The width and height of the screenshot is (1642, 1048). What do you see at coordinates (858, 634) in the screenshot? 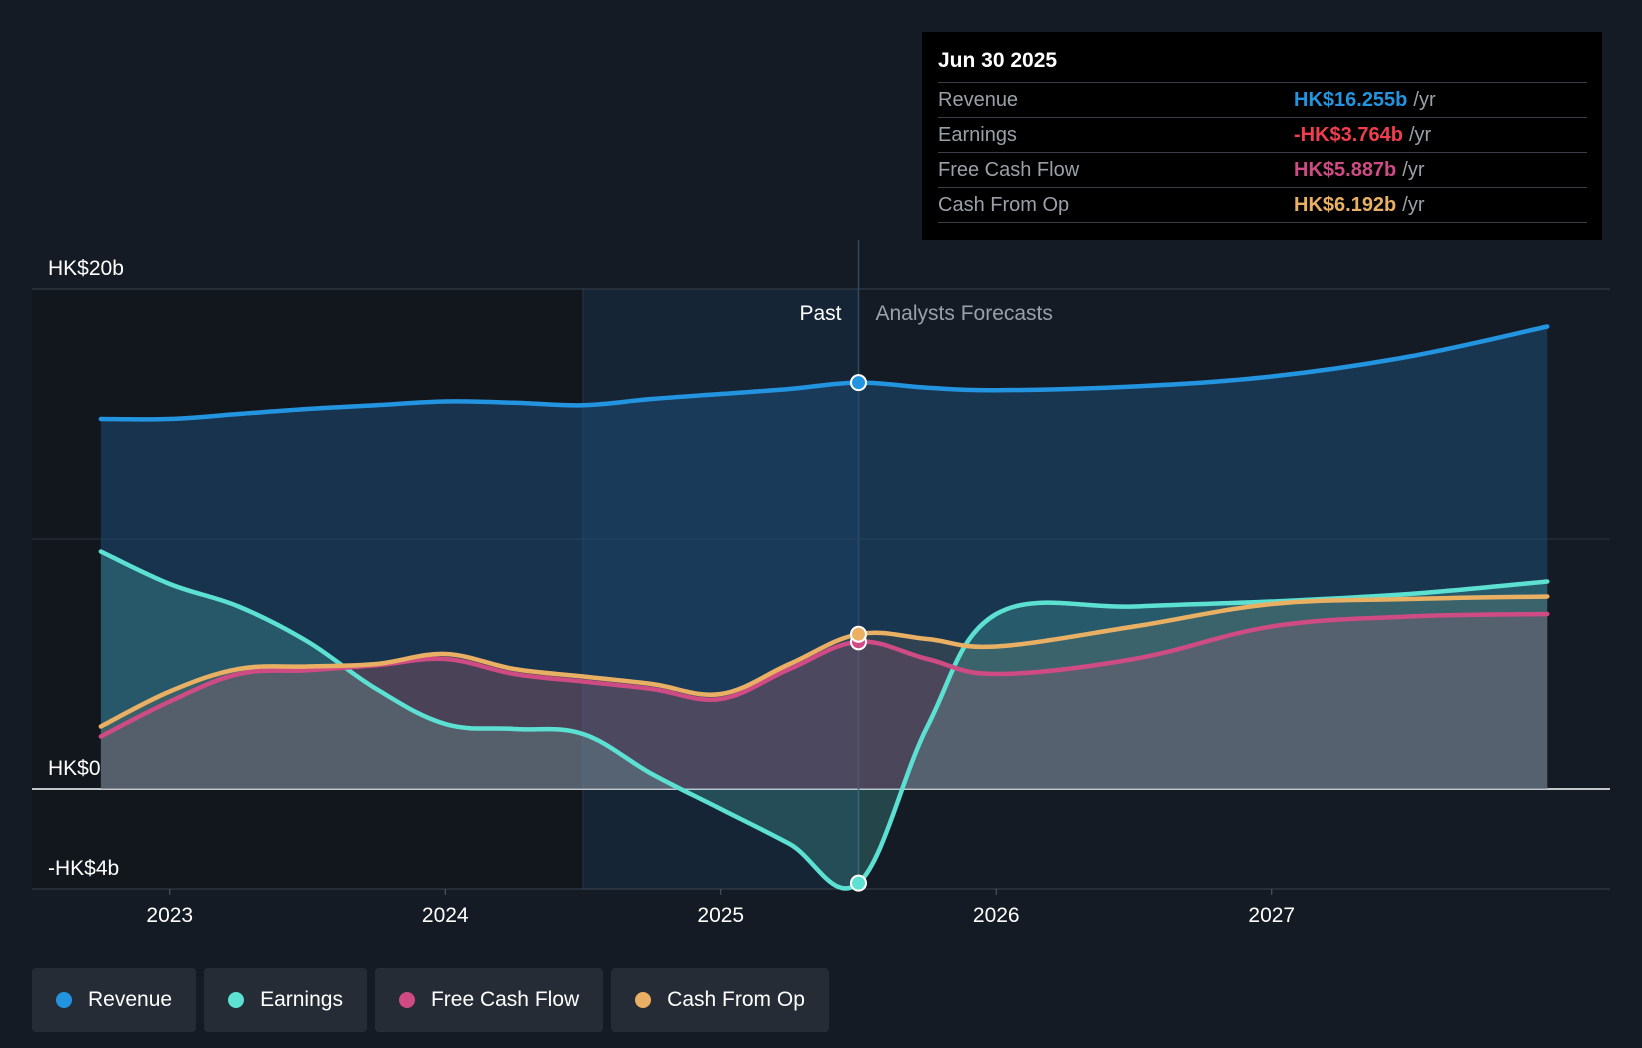
I see `marker-cash-from-op` at bounding box center [858, 634].